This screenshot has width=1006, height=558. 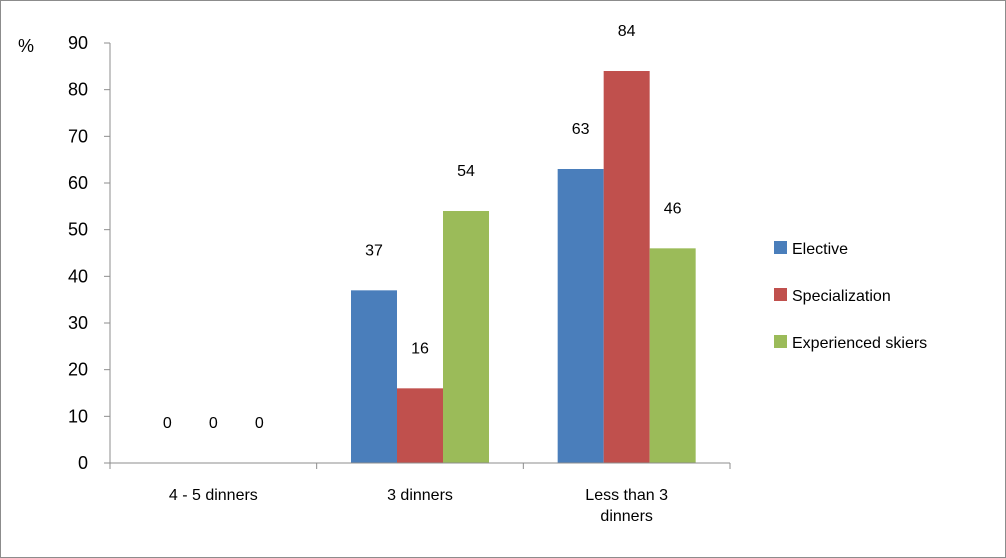 What do you see at coordinates (78, 43) in the screenshot?
I see `y-tick-label: 90` at bounding box center [78, 43].